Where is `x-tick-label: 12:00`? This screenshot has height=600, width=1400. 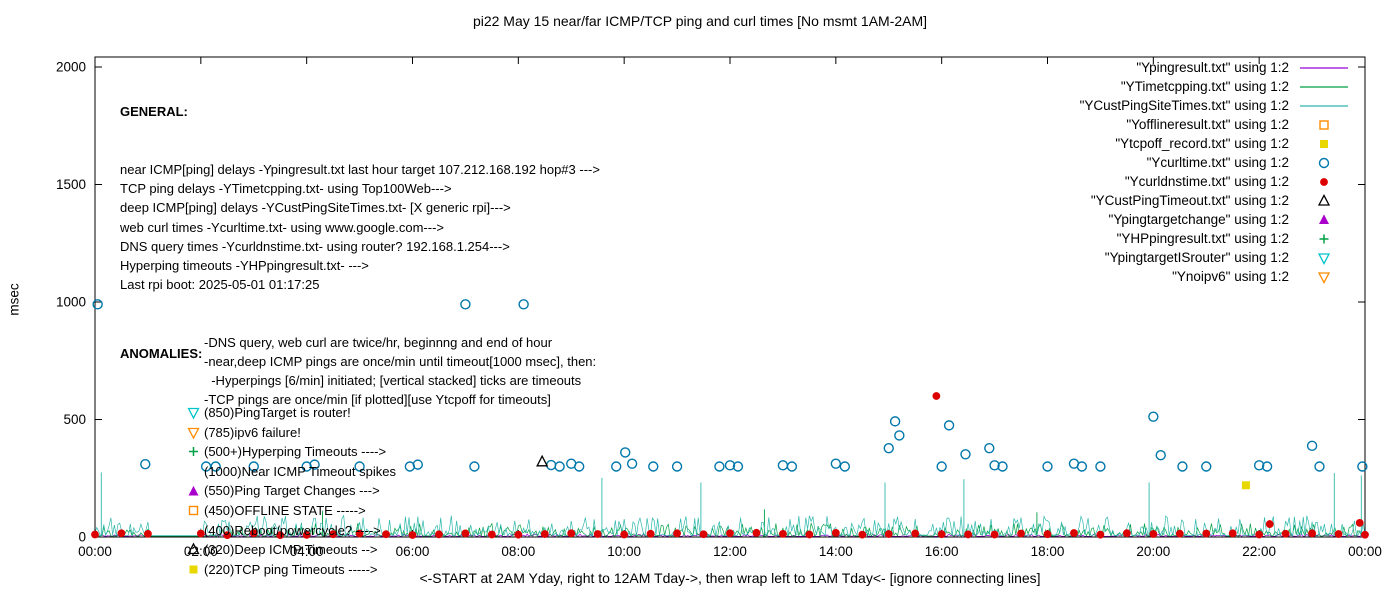 x-tick-label: 12:00 is located at coordinates (730, 551).